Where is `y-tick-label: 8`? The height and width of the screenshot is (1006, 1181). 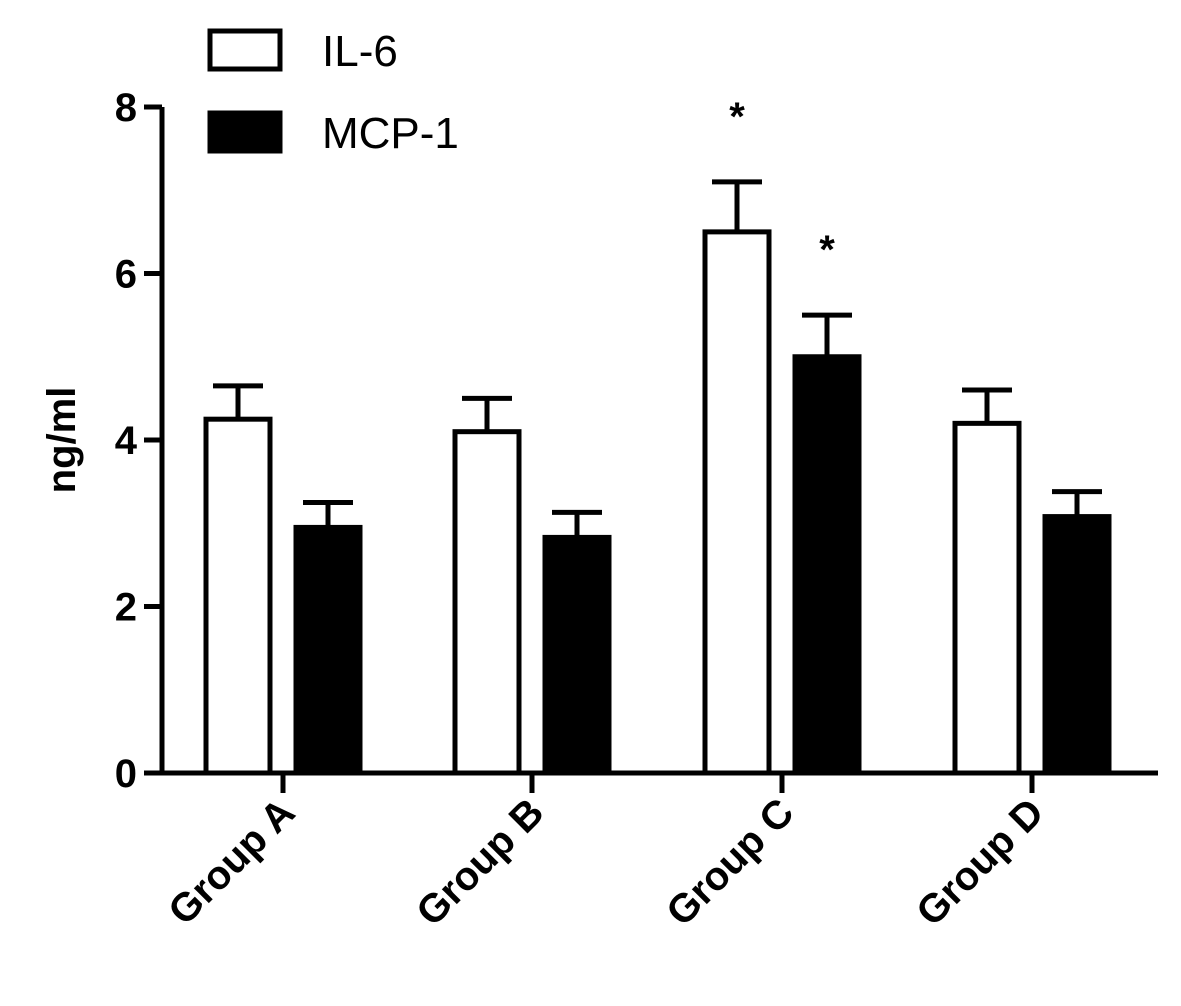
y-tick-label: 8 is located at coordinates (126, 108).